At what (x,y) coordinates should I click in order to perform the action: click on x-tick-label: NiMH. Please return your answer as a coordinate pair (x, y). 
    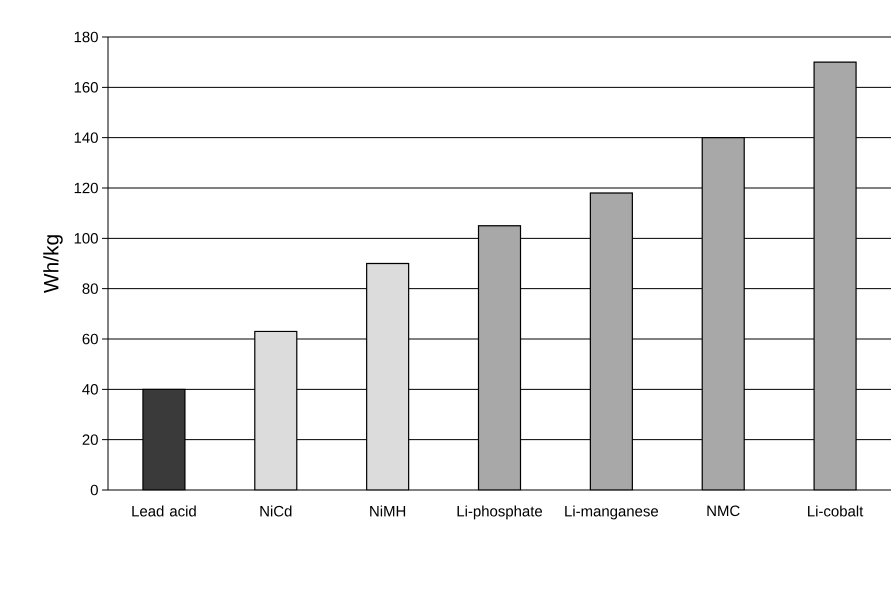
    Looking at the image, I should click on (388, 511).